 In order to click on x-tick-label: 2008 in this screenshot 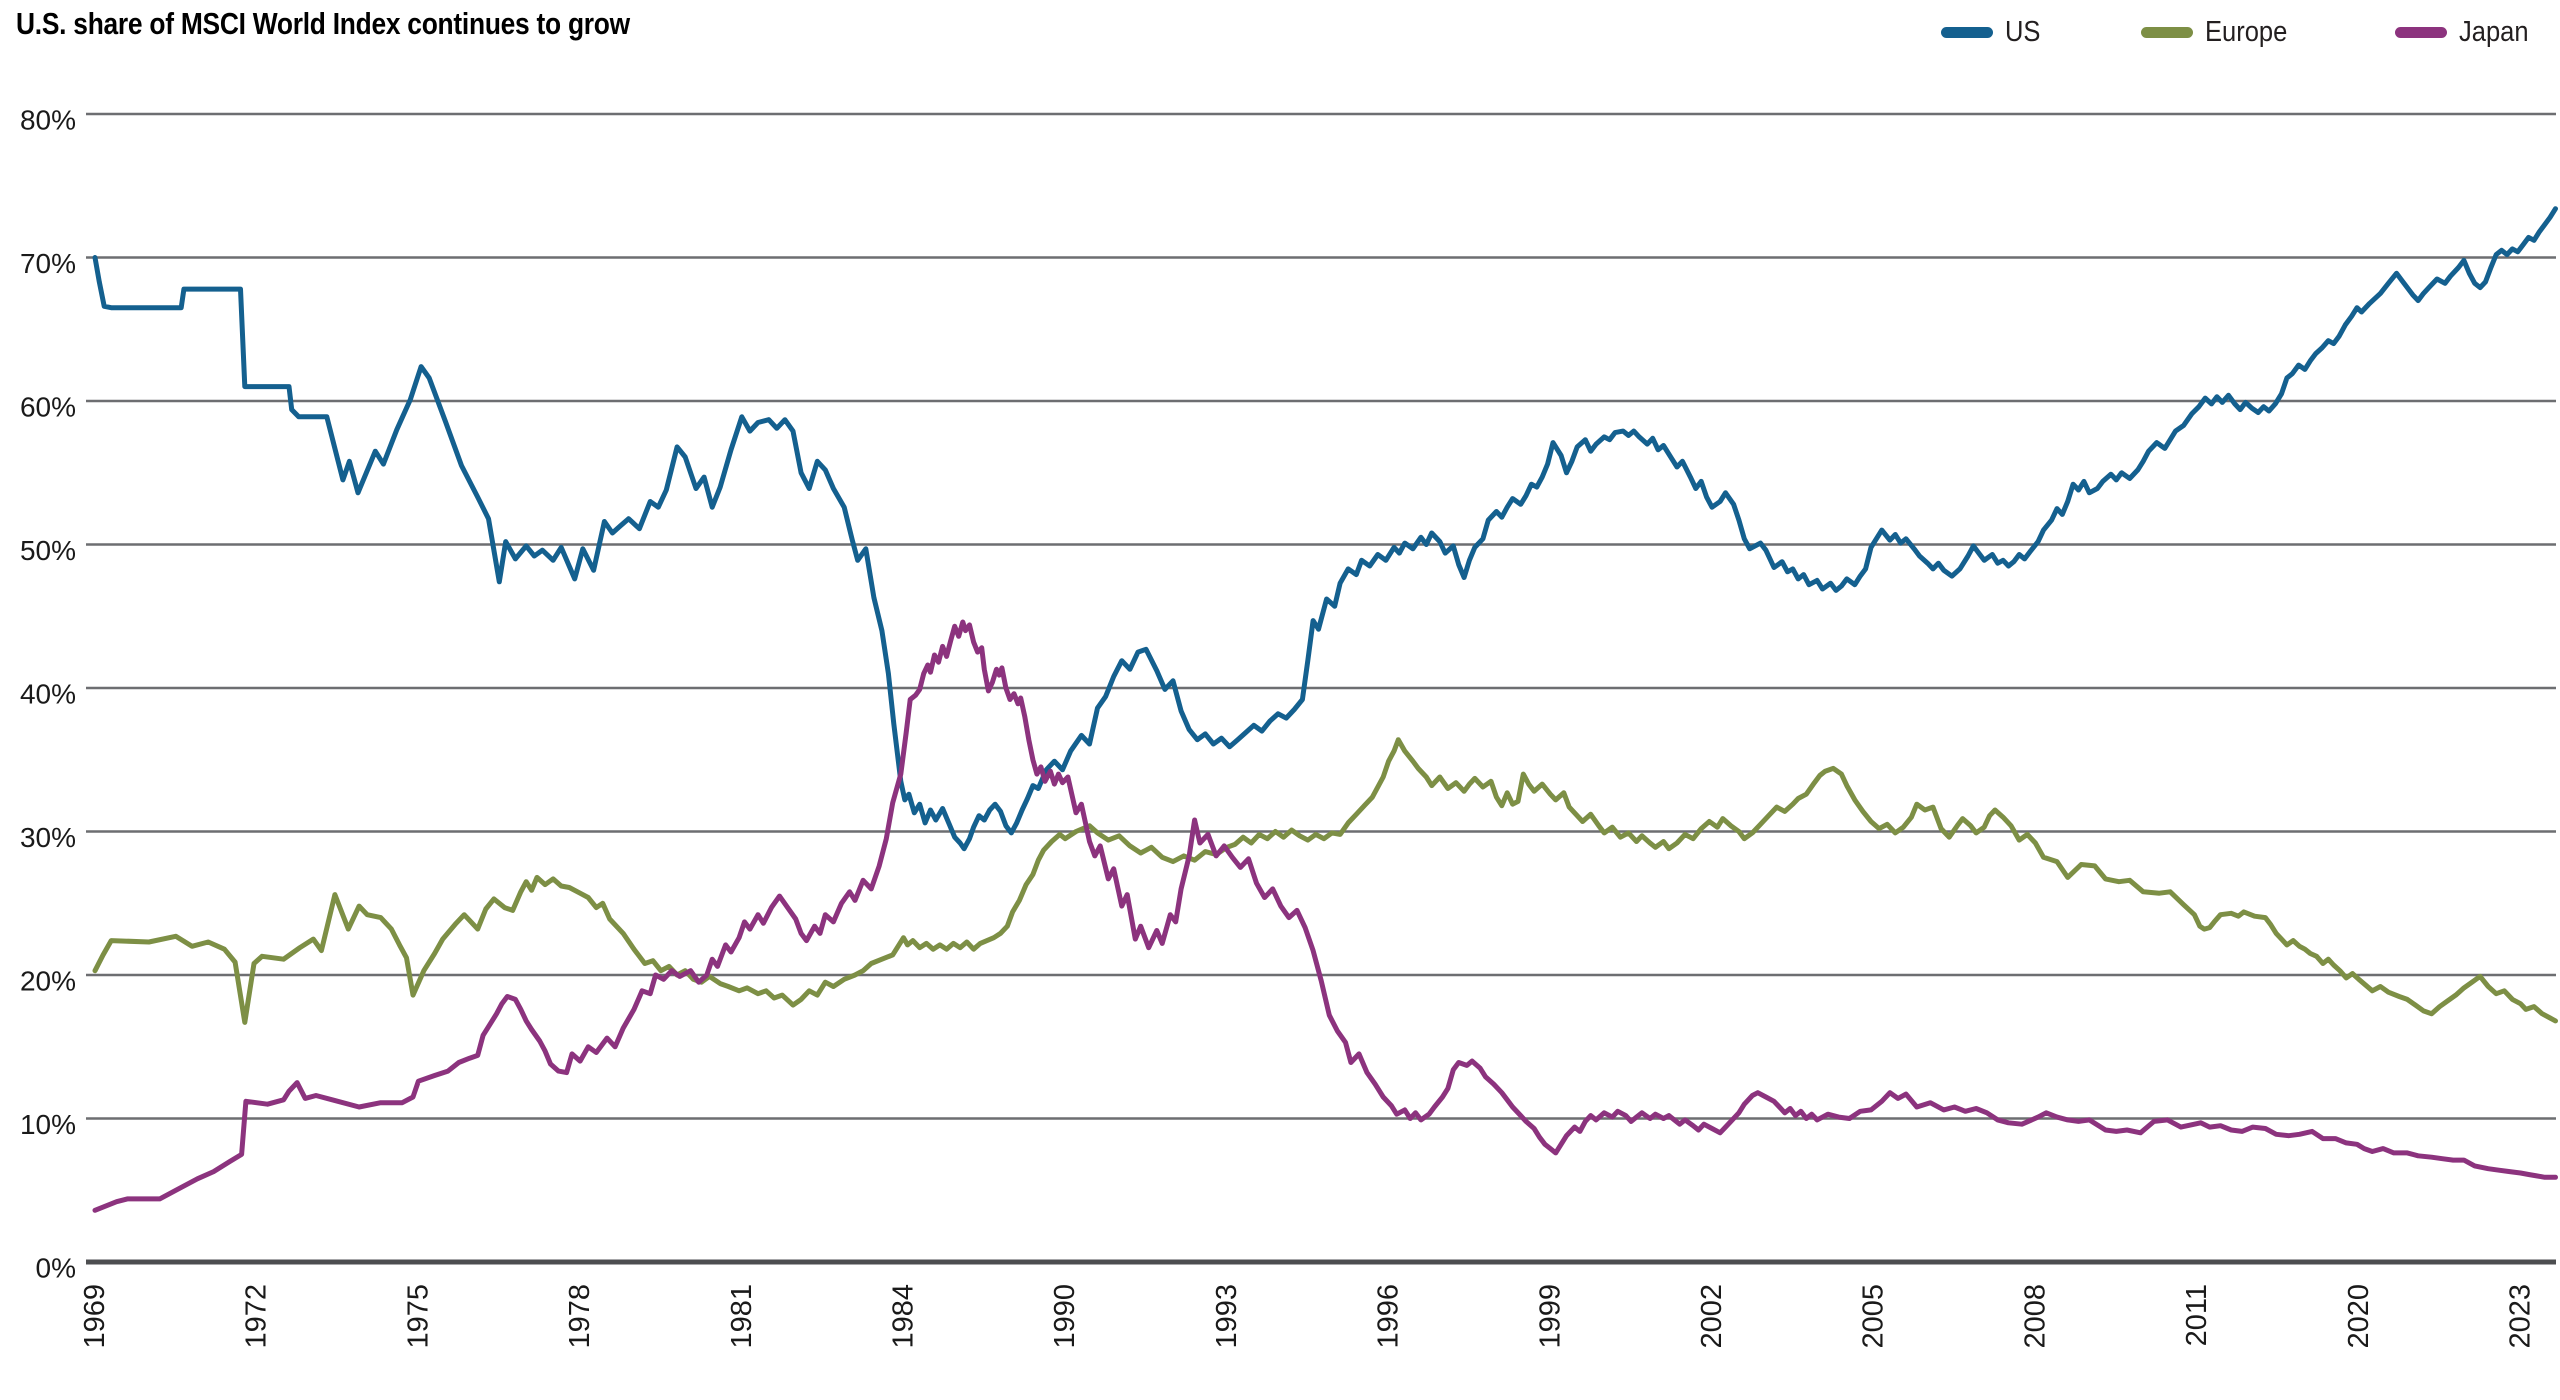, I will do `click(2035, 1316)`.